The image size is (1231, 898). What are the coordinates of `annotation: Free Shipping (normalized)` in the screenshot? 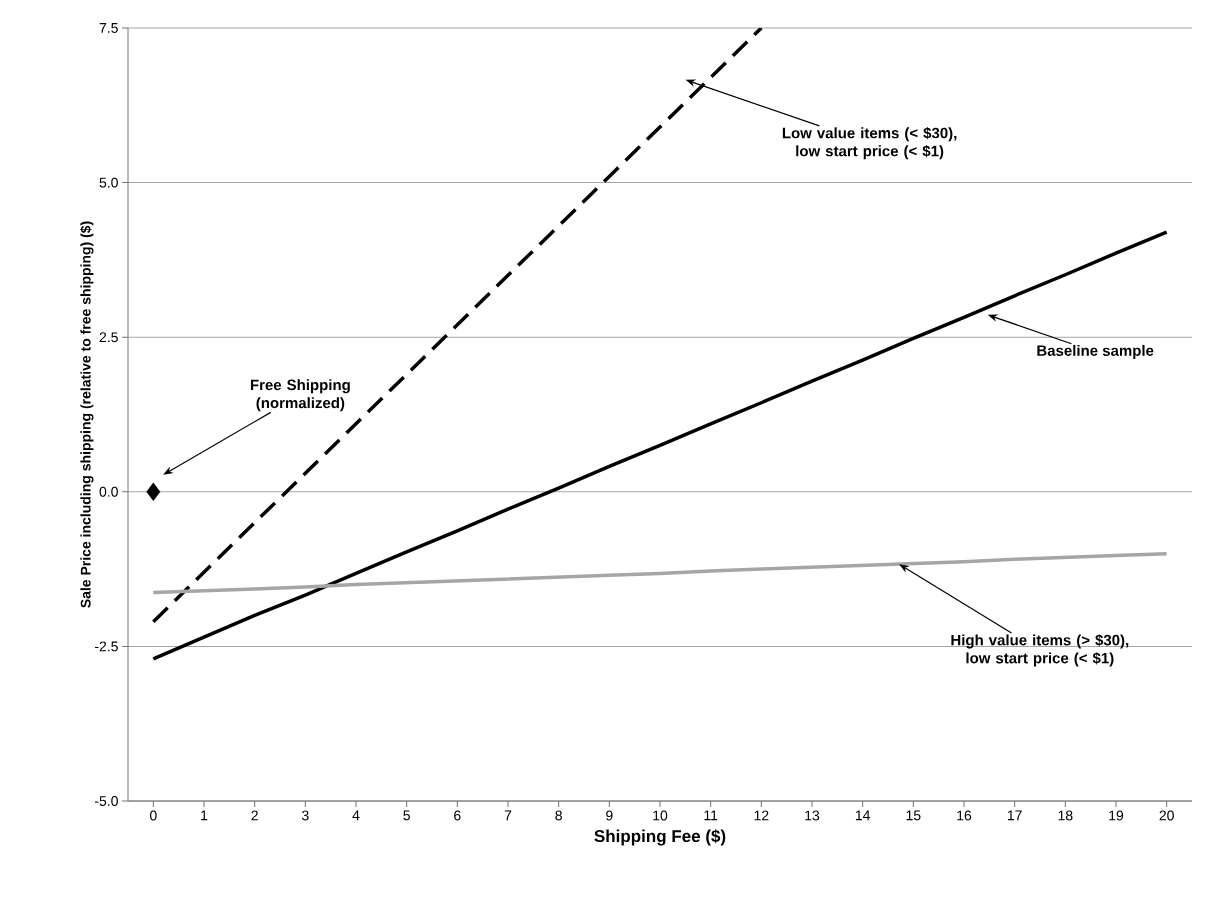 It's located at (300, 395).